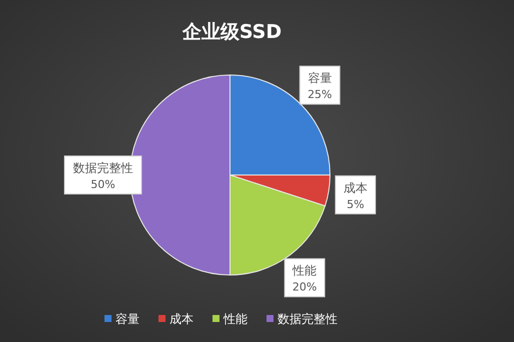 This screenshot has width=514, height=342. I want to click on chart-title: 企业级SSD, so click(231, 32).